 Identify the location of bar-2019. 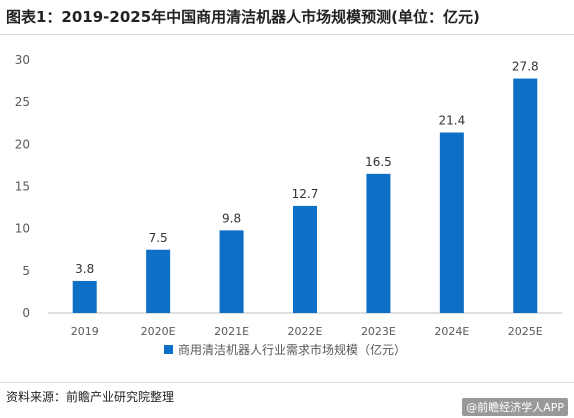
(84, 296).